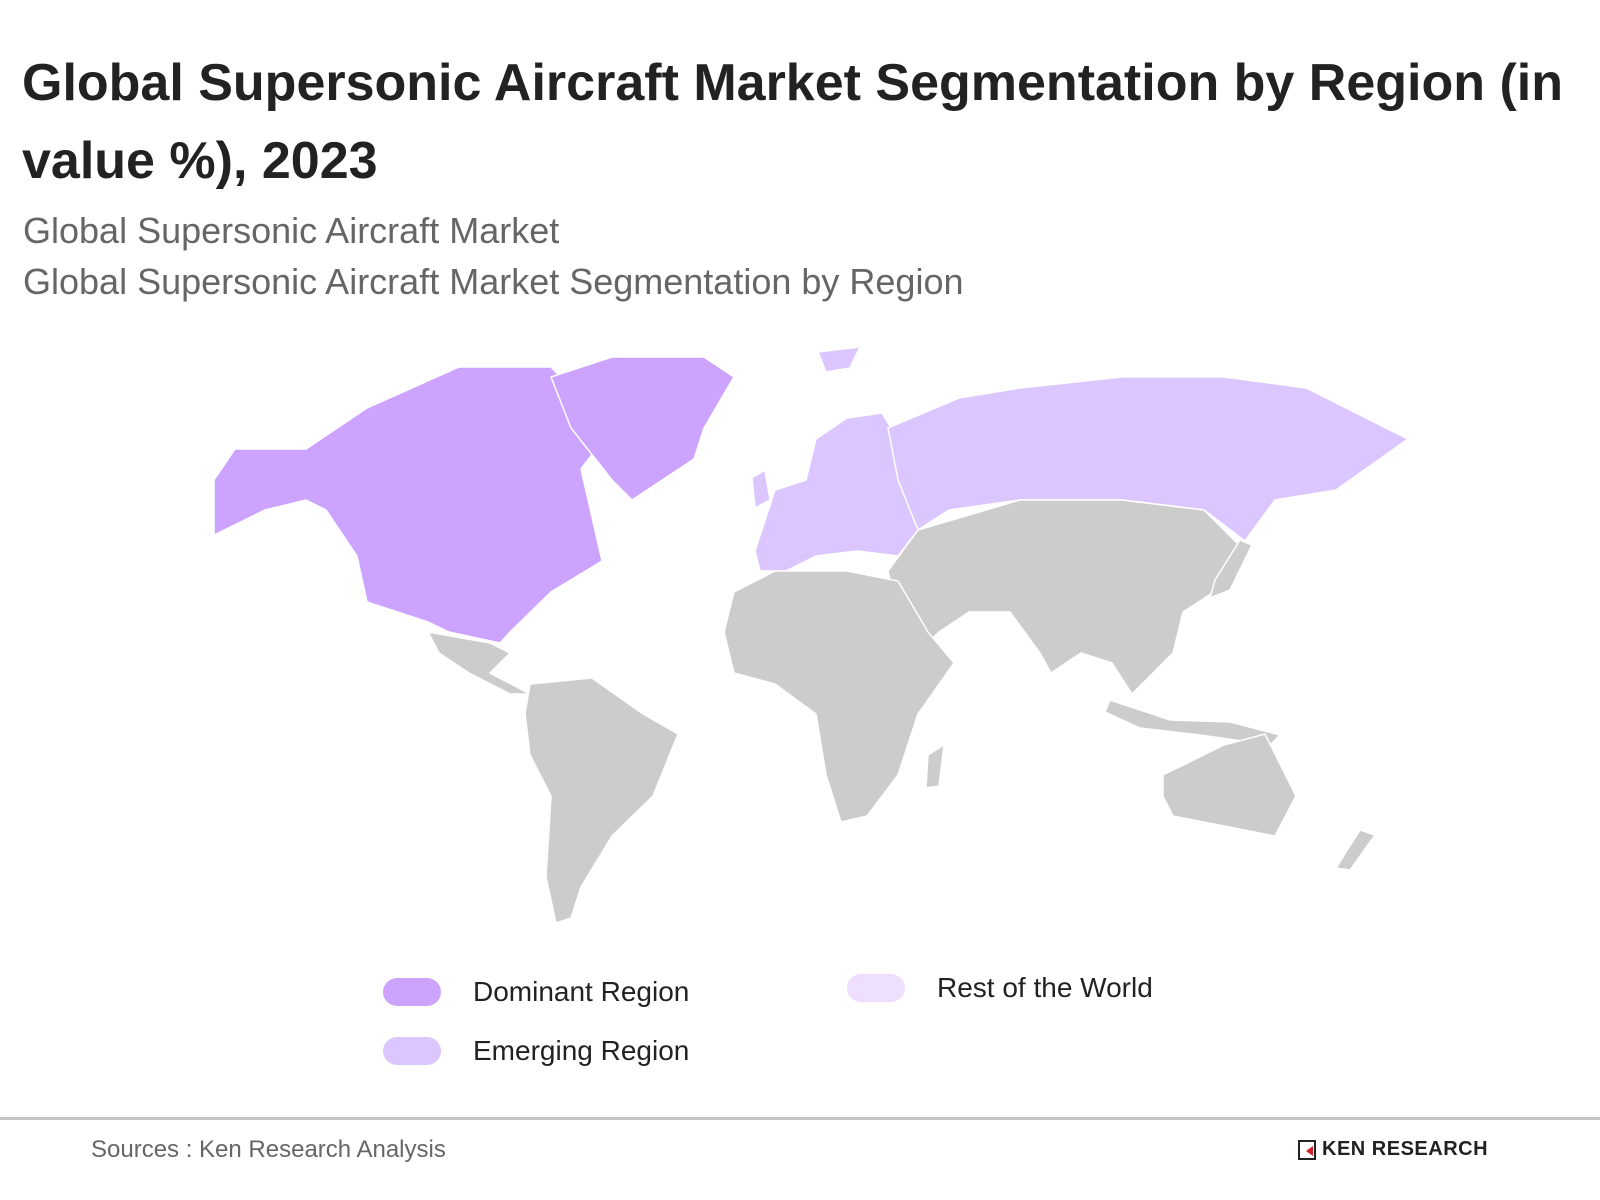 This screenshot has height=1200, width=1600. I want to click on legend-label-rest: Rest of the World, so click(1045, 987).